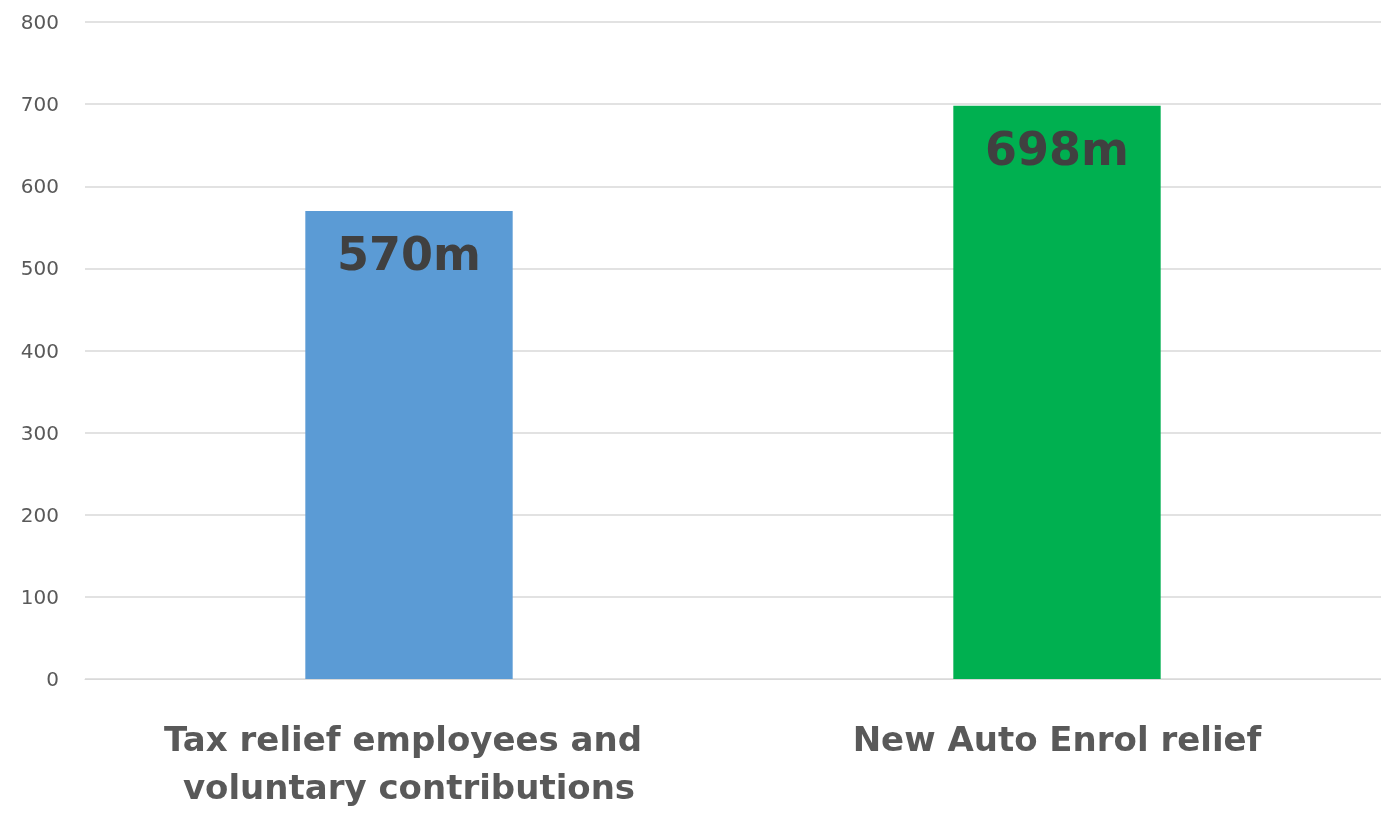 The image size is (1381, 819). I want to click on x-tick-label: New Auto Enrol relief, so click(1057, 739).